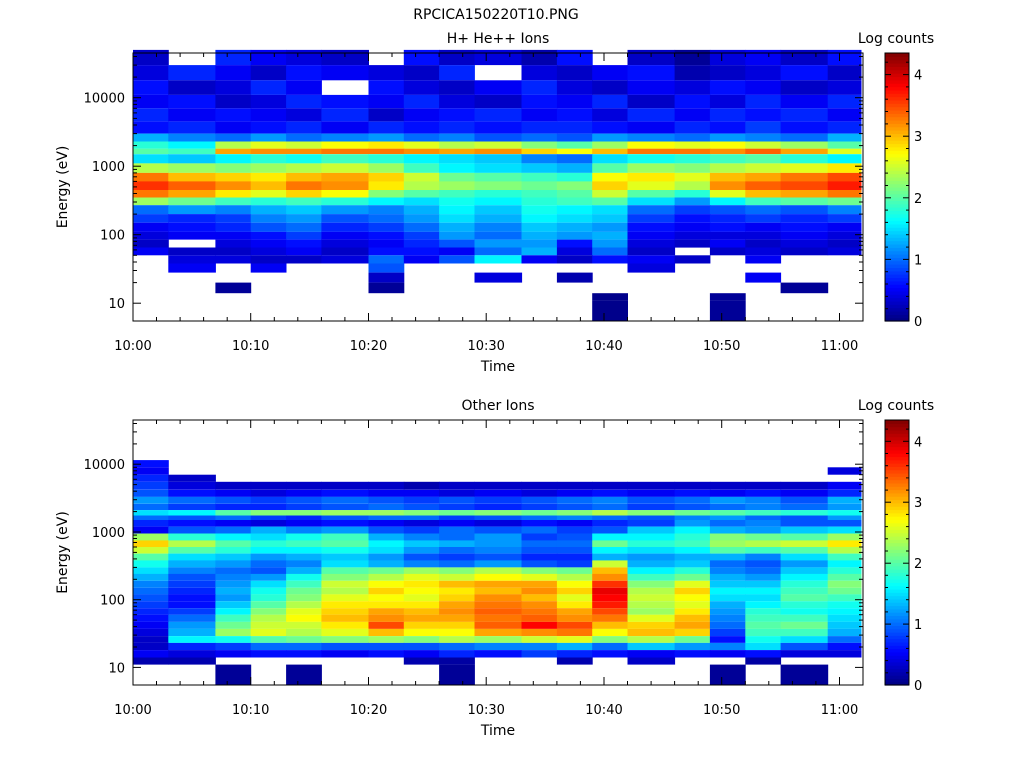 The height and width of the screenshot is (768, 1024). What do you see at coordinates (485, 346) in the screenshot?
I see `x-tick-label: 10:30` at bounding box center [485, 346].